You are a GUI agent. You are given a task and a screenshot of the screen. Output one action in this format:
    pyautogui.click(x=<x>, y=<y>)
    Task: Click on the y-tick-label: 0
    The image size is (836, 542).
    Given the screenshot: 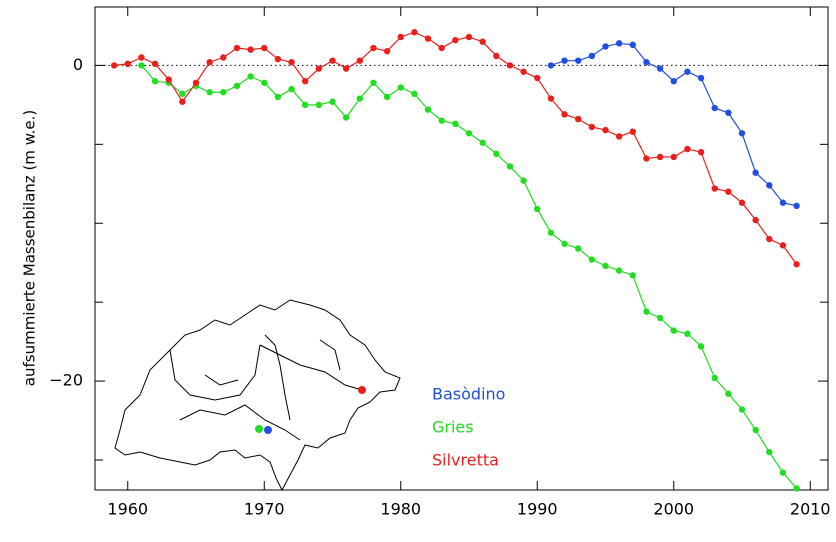 What is the action you would take?
    pyautogui.click(x=78, y=64)
    